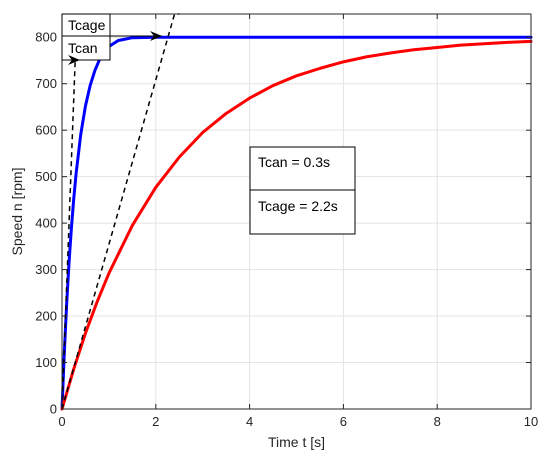 The image size is (550, 468). I want to click on info-tcan: Tcan = 0.3s, so click(294, 162).